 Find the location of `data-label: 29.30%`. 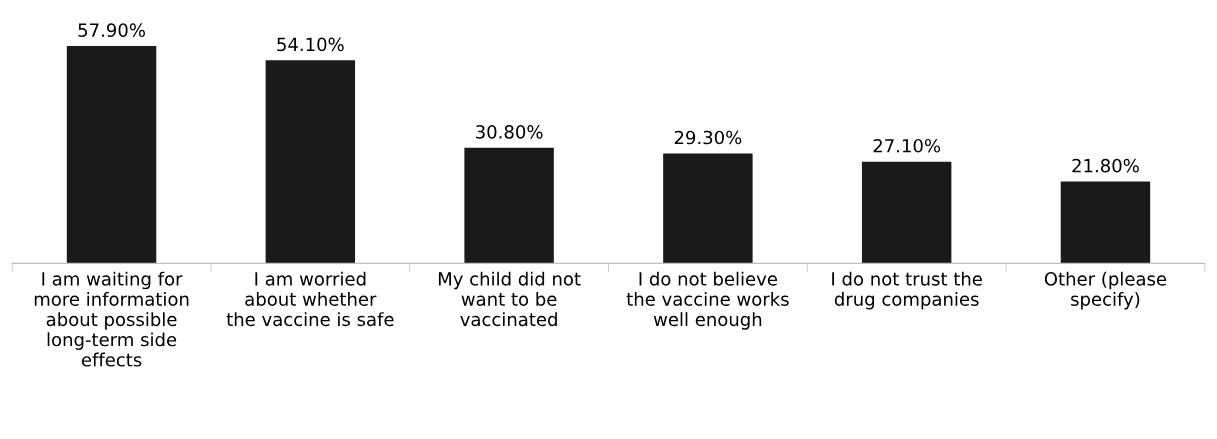

data-label: 29.30% is located at coordinates (708, 137).